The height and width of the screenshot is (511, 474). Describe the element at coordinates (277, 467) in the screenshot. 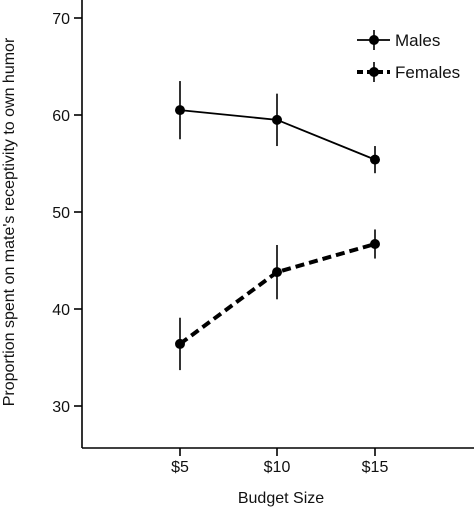

I see `x-tick-label: $10` at that location.